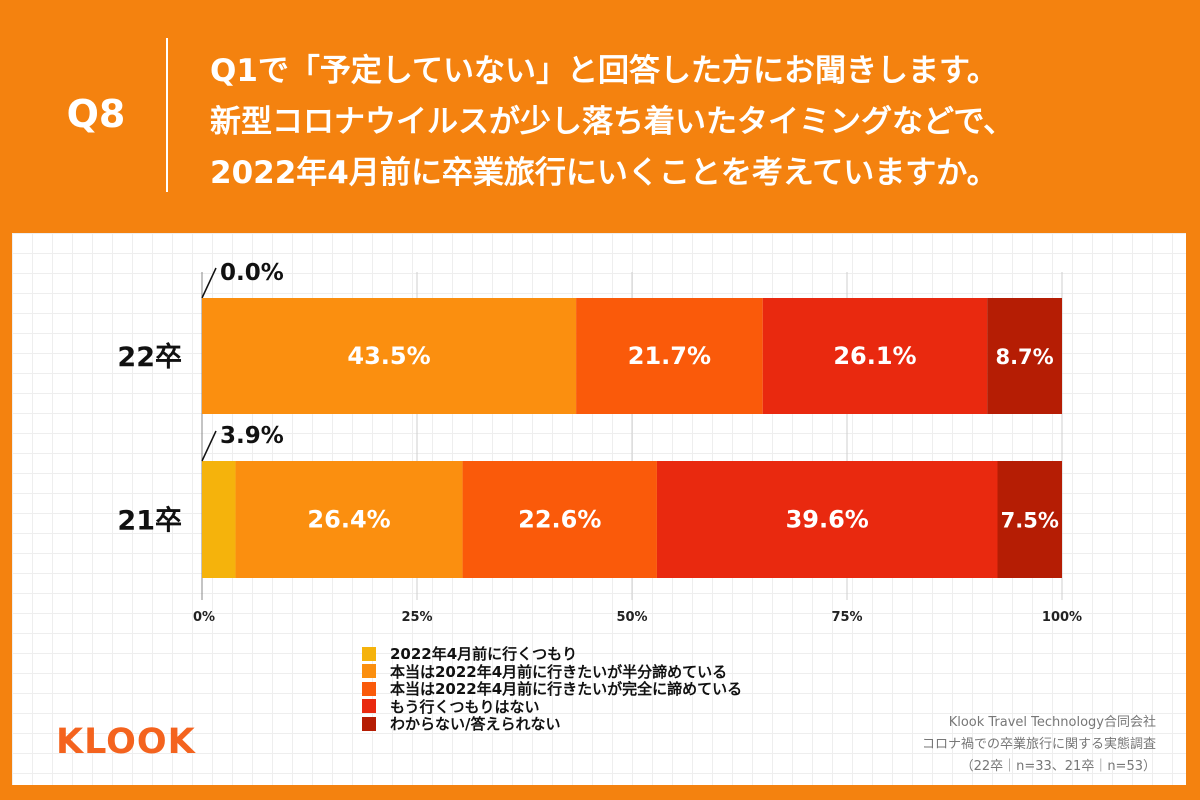 The image size is (1200, 800). What do you see at coordinates (126, 742) in the screenshot?
I see `klook-logo: KLOOK` at bounding box center [126, 742].